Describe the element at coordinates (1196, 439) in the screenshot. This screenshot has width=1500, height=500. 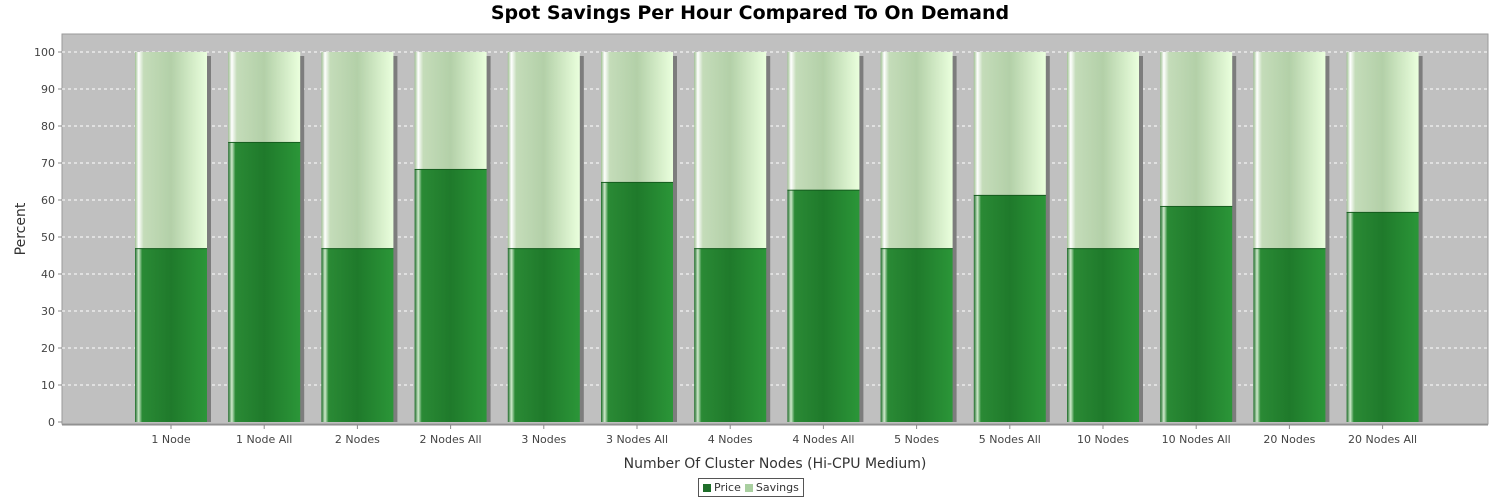
I see `x-tick-label: 10 Nodes All` at that location.